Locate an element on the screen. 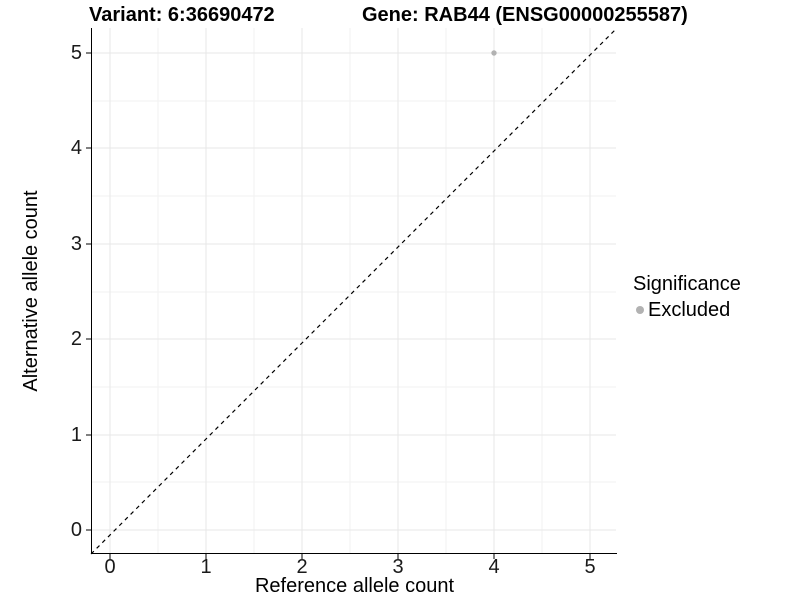  legend-point-icon is located at coordinates (640, 310).